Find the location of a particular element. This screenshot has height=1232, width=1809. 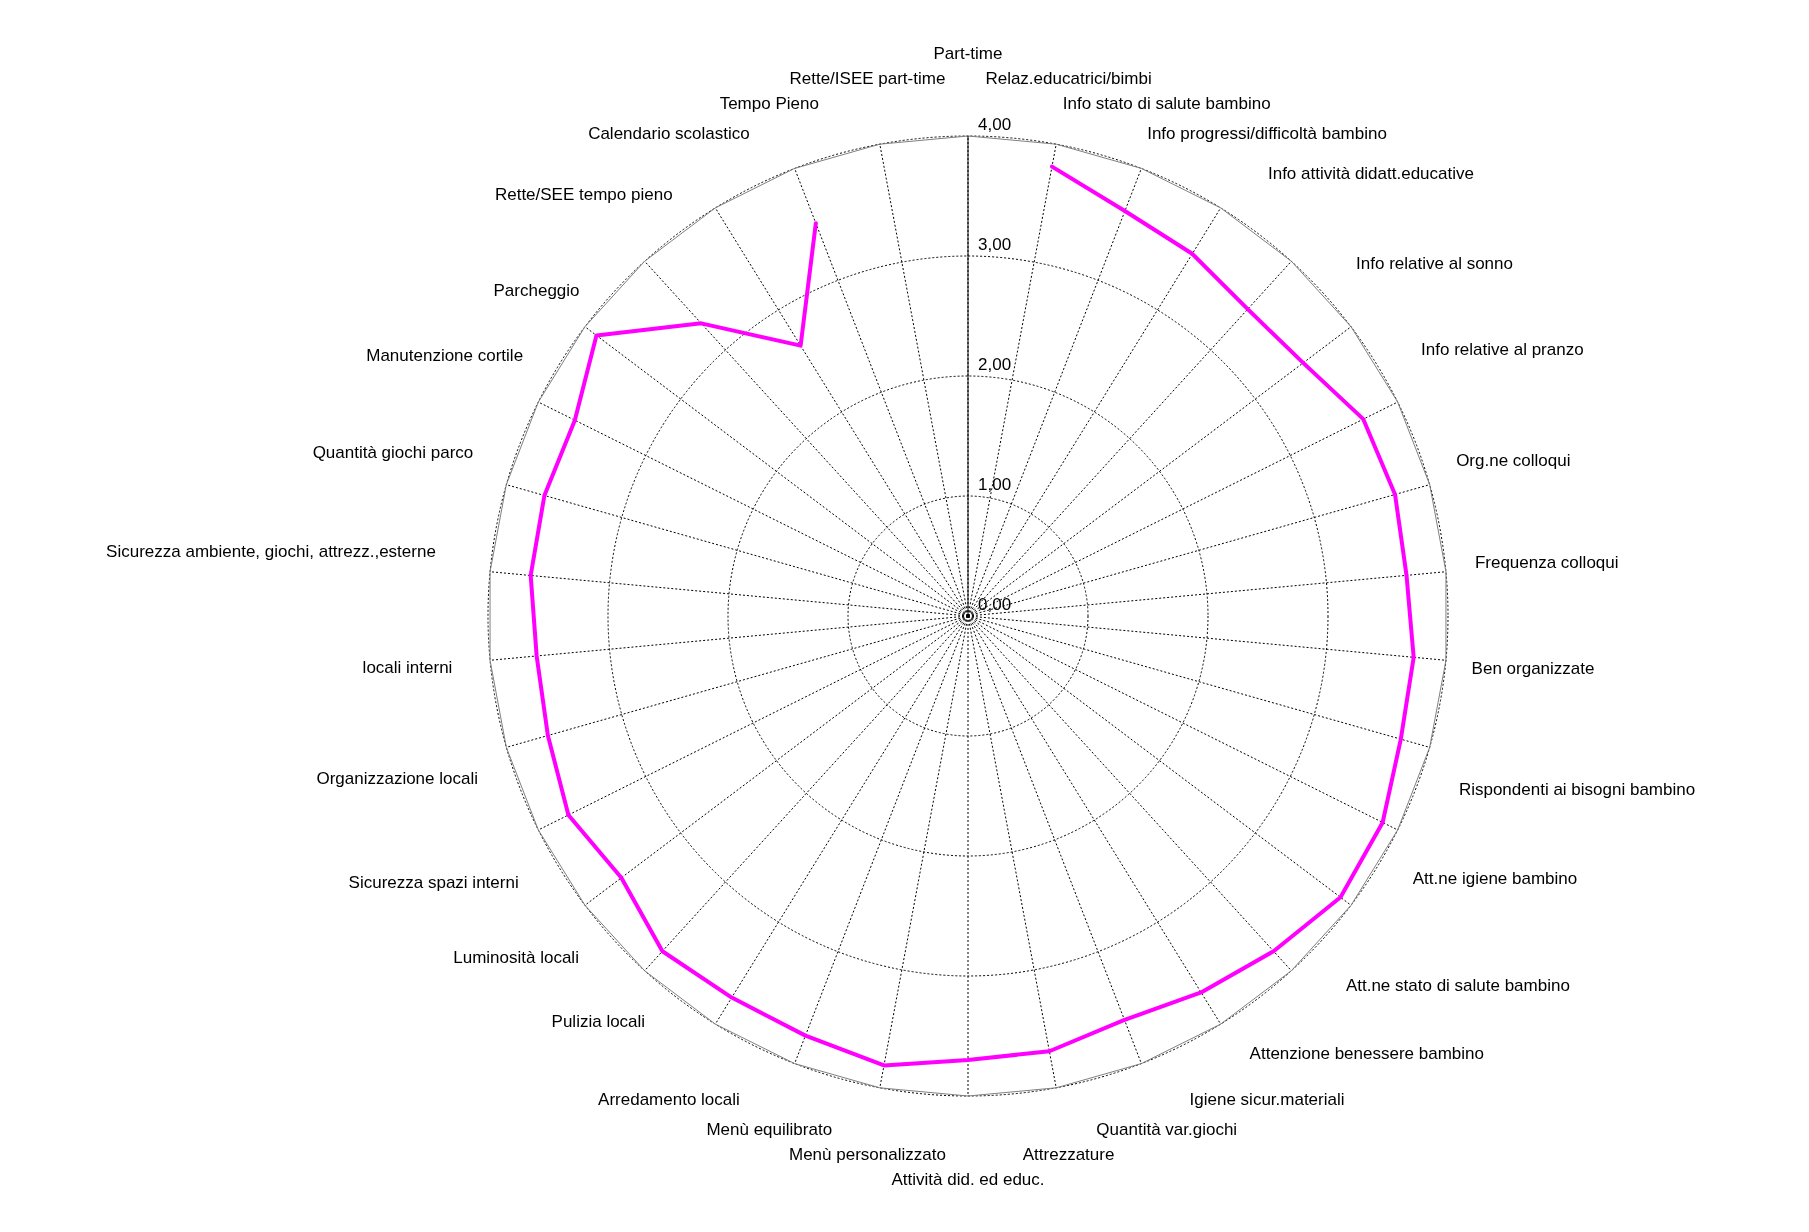

spoke-label: Ben organizzate is located at coordinates (1533, 668).